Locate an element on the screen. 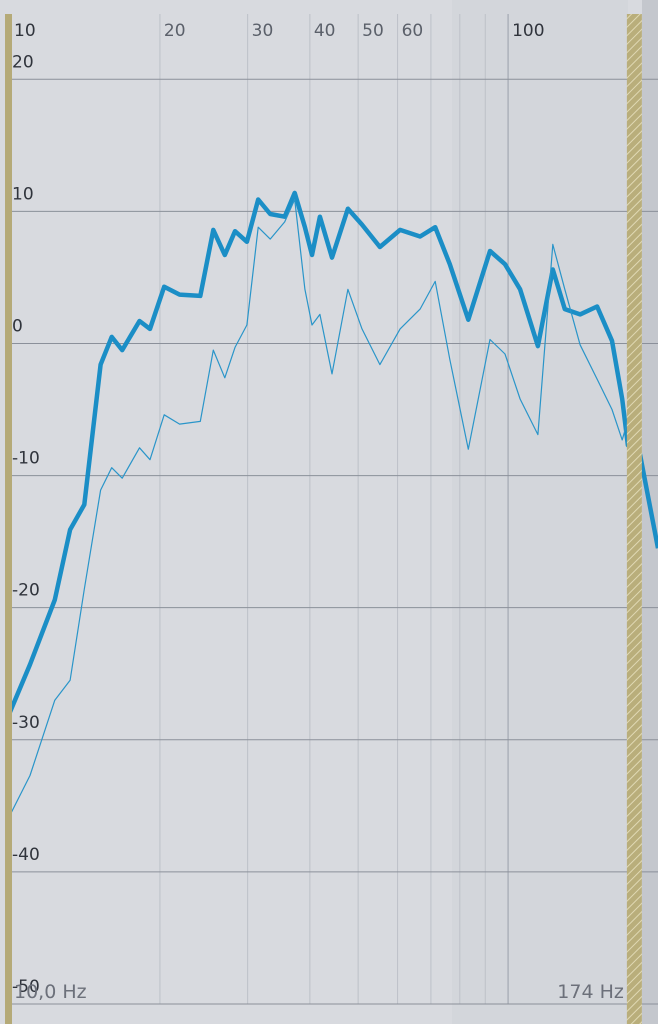 The width and height of the screenshot is (658, 1024). x-tick-label: 10 is located at coordinates (25, 31).